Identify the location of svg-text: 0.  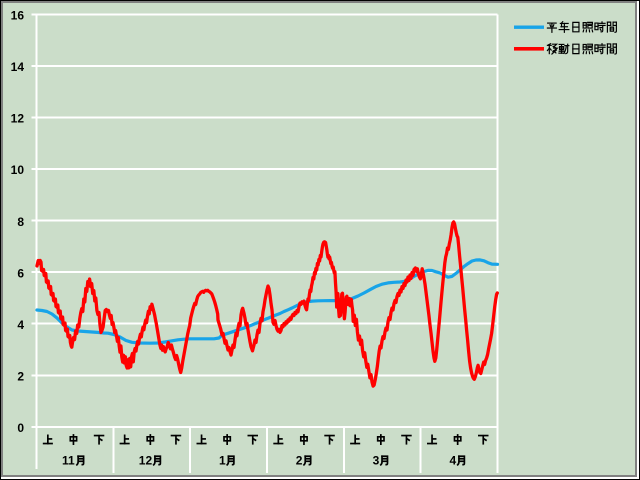
(20, 428).